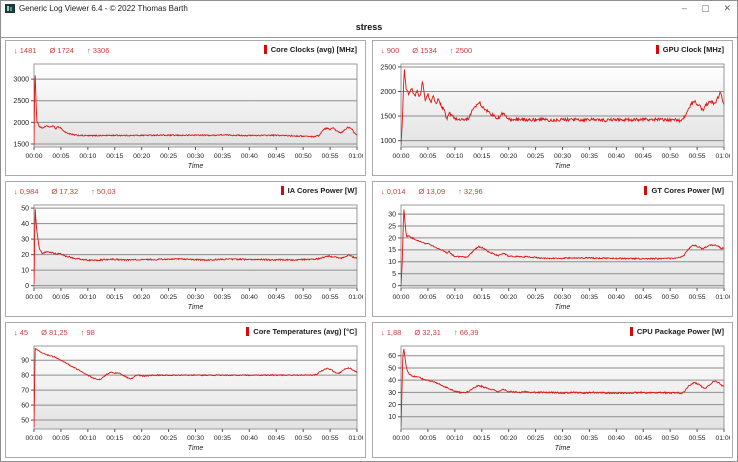 The width and height of the screenshot is (738, 462). Describe the element at coordinates (25, 209) in the screenshot. I see `svg-text: 50` at that location.